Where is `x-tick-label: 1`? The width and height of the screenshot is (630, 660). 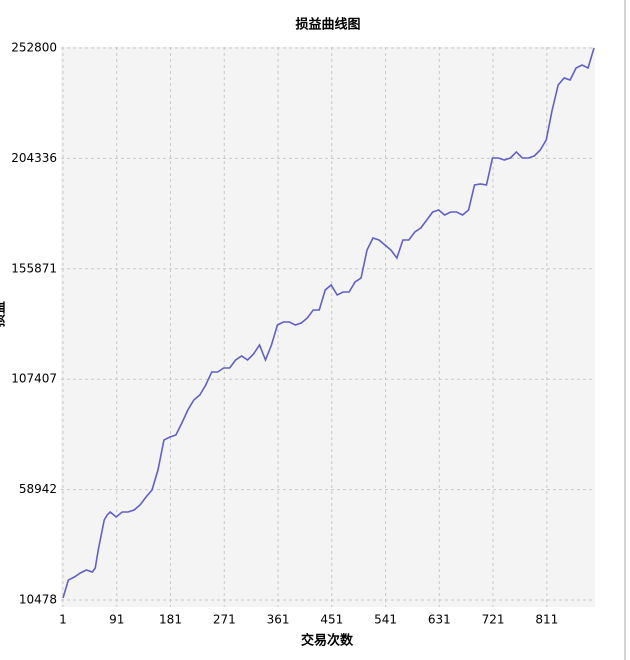
x-tick-label: 1 is located at coordinates (63, 620).